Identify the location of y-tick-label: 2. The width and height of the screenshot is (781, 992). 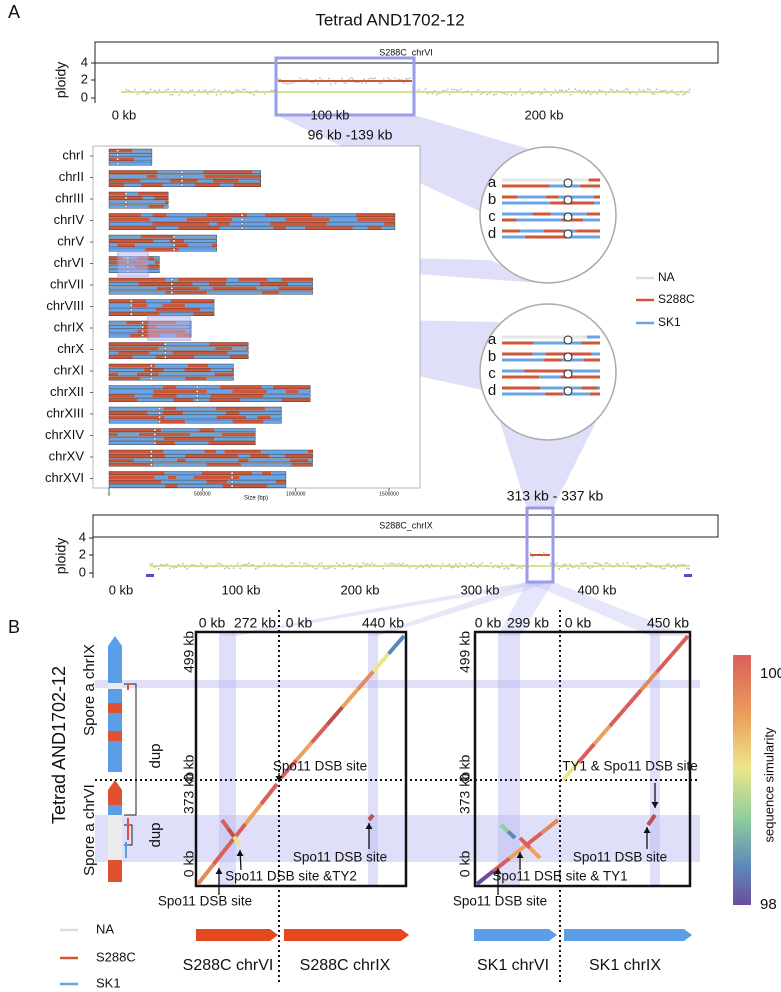
(82, 553).